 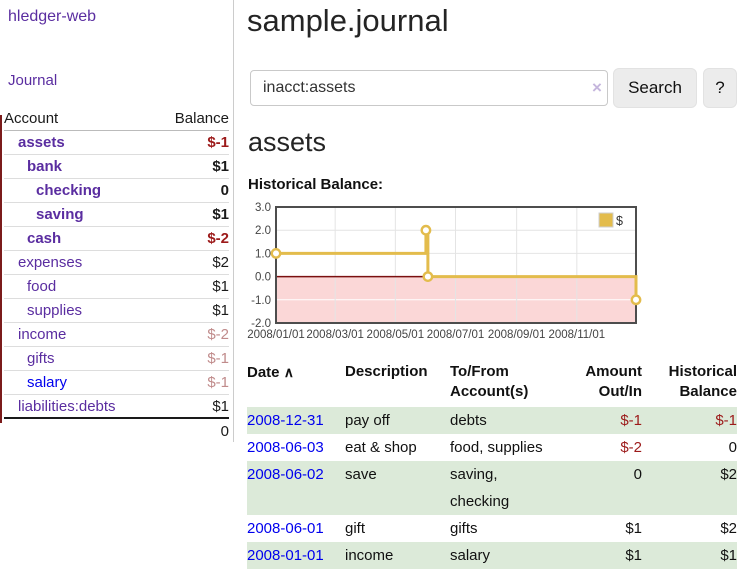 What do you see at coordinates (276, 335) in the screenshot?
I see `svg-text: 2008/01/01` at bounding box center [276, 335].